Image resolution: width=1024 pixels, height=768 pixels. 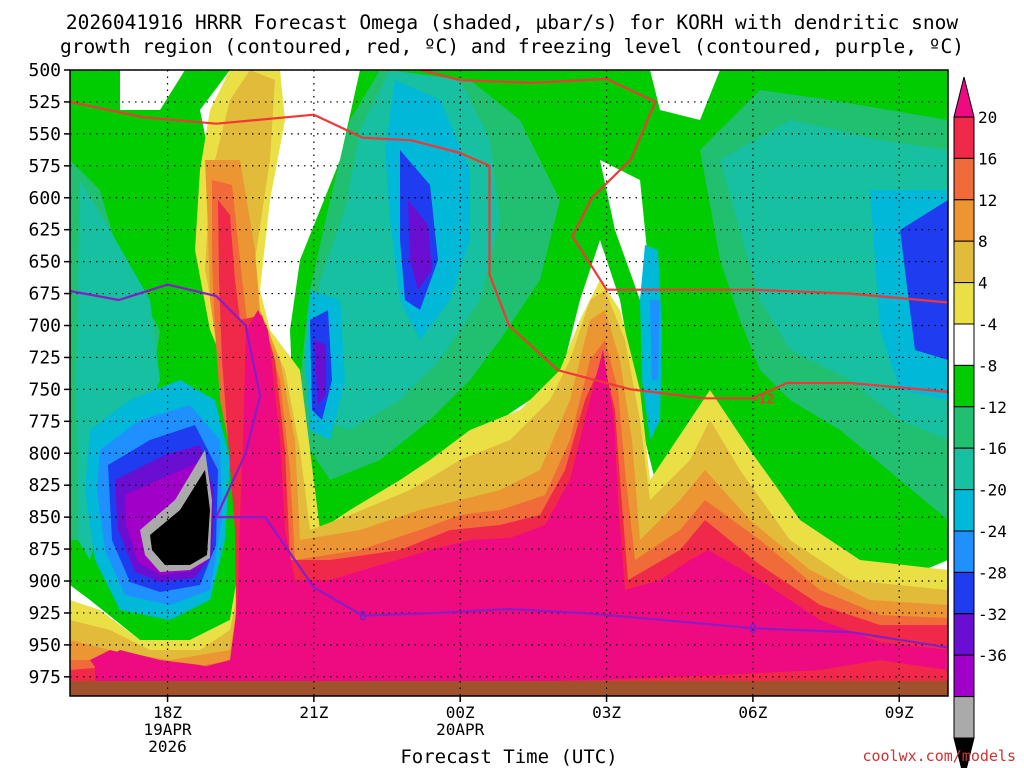 I want to click on colorbar-label: 8, so click(x=983, y=241).